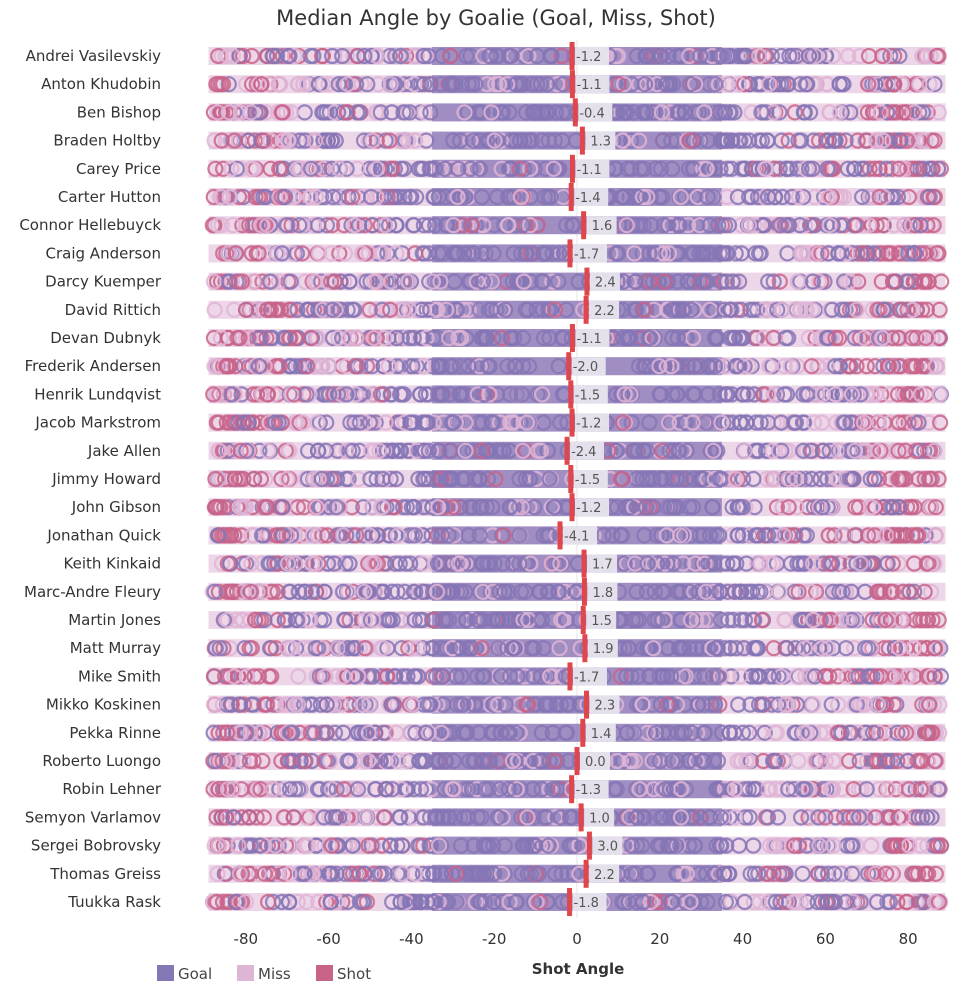 This screenshot has width=966, height=993. Describe the element at coordinates (505, 563) in the screenshot. I see `goalie-row: Keith Kinkaid 1.7` at that location.